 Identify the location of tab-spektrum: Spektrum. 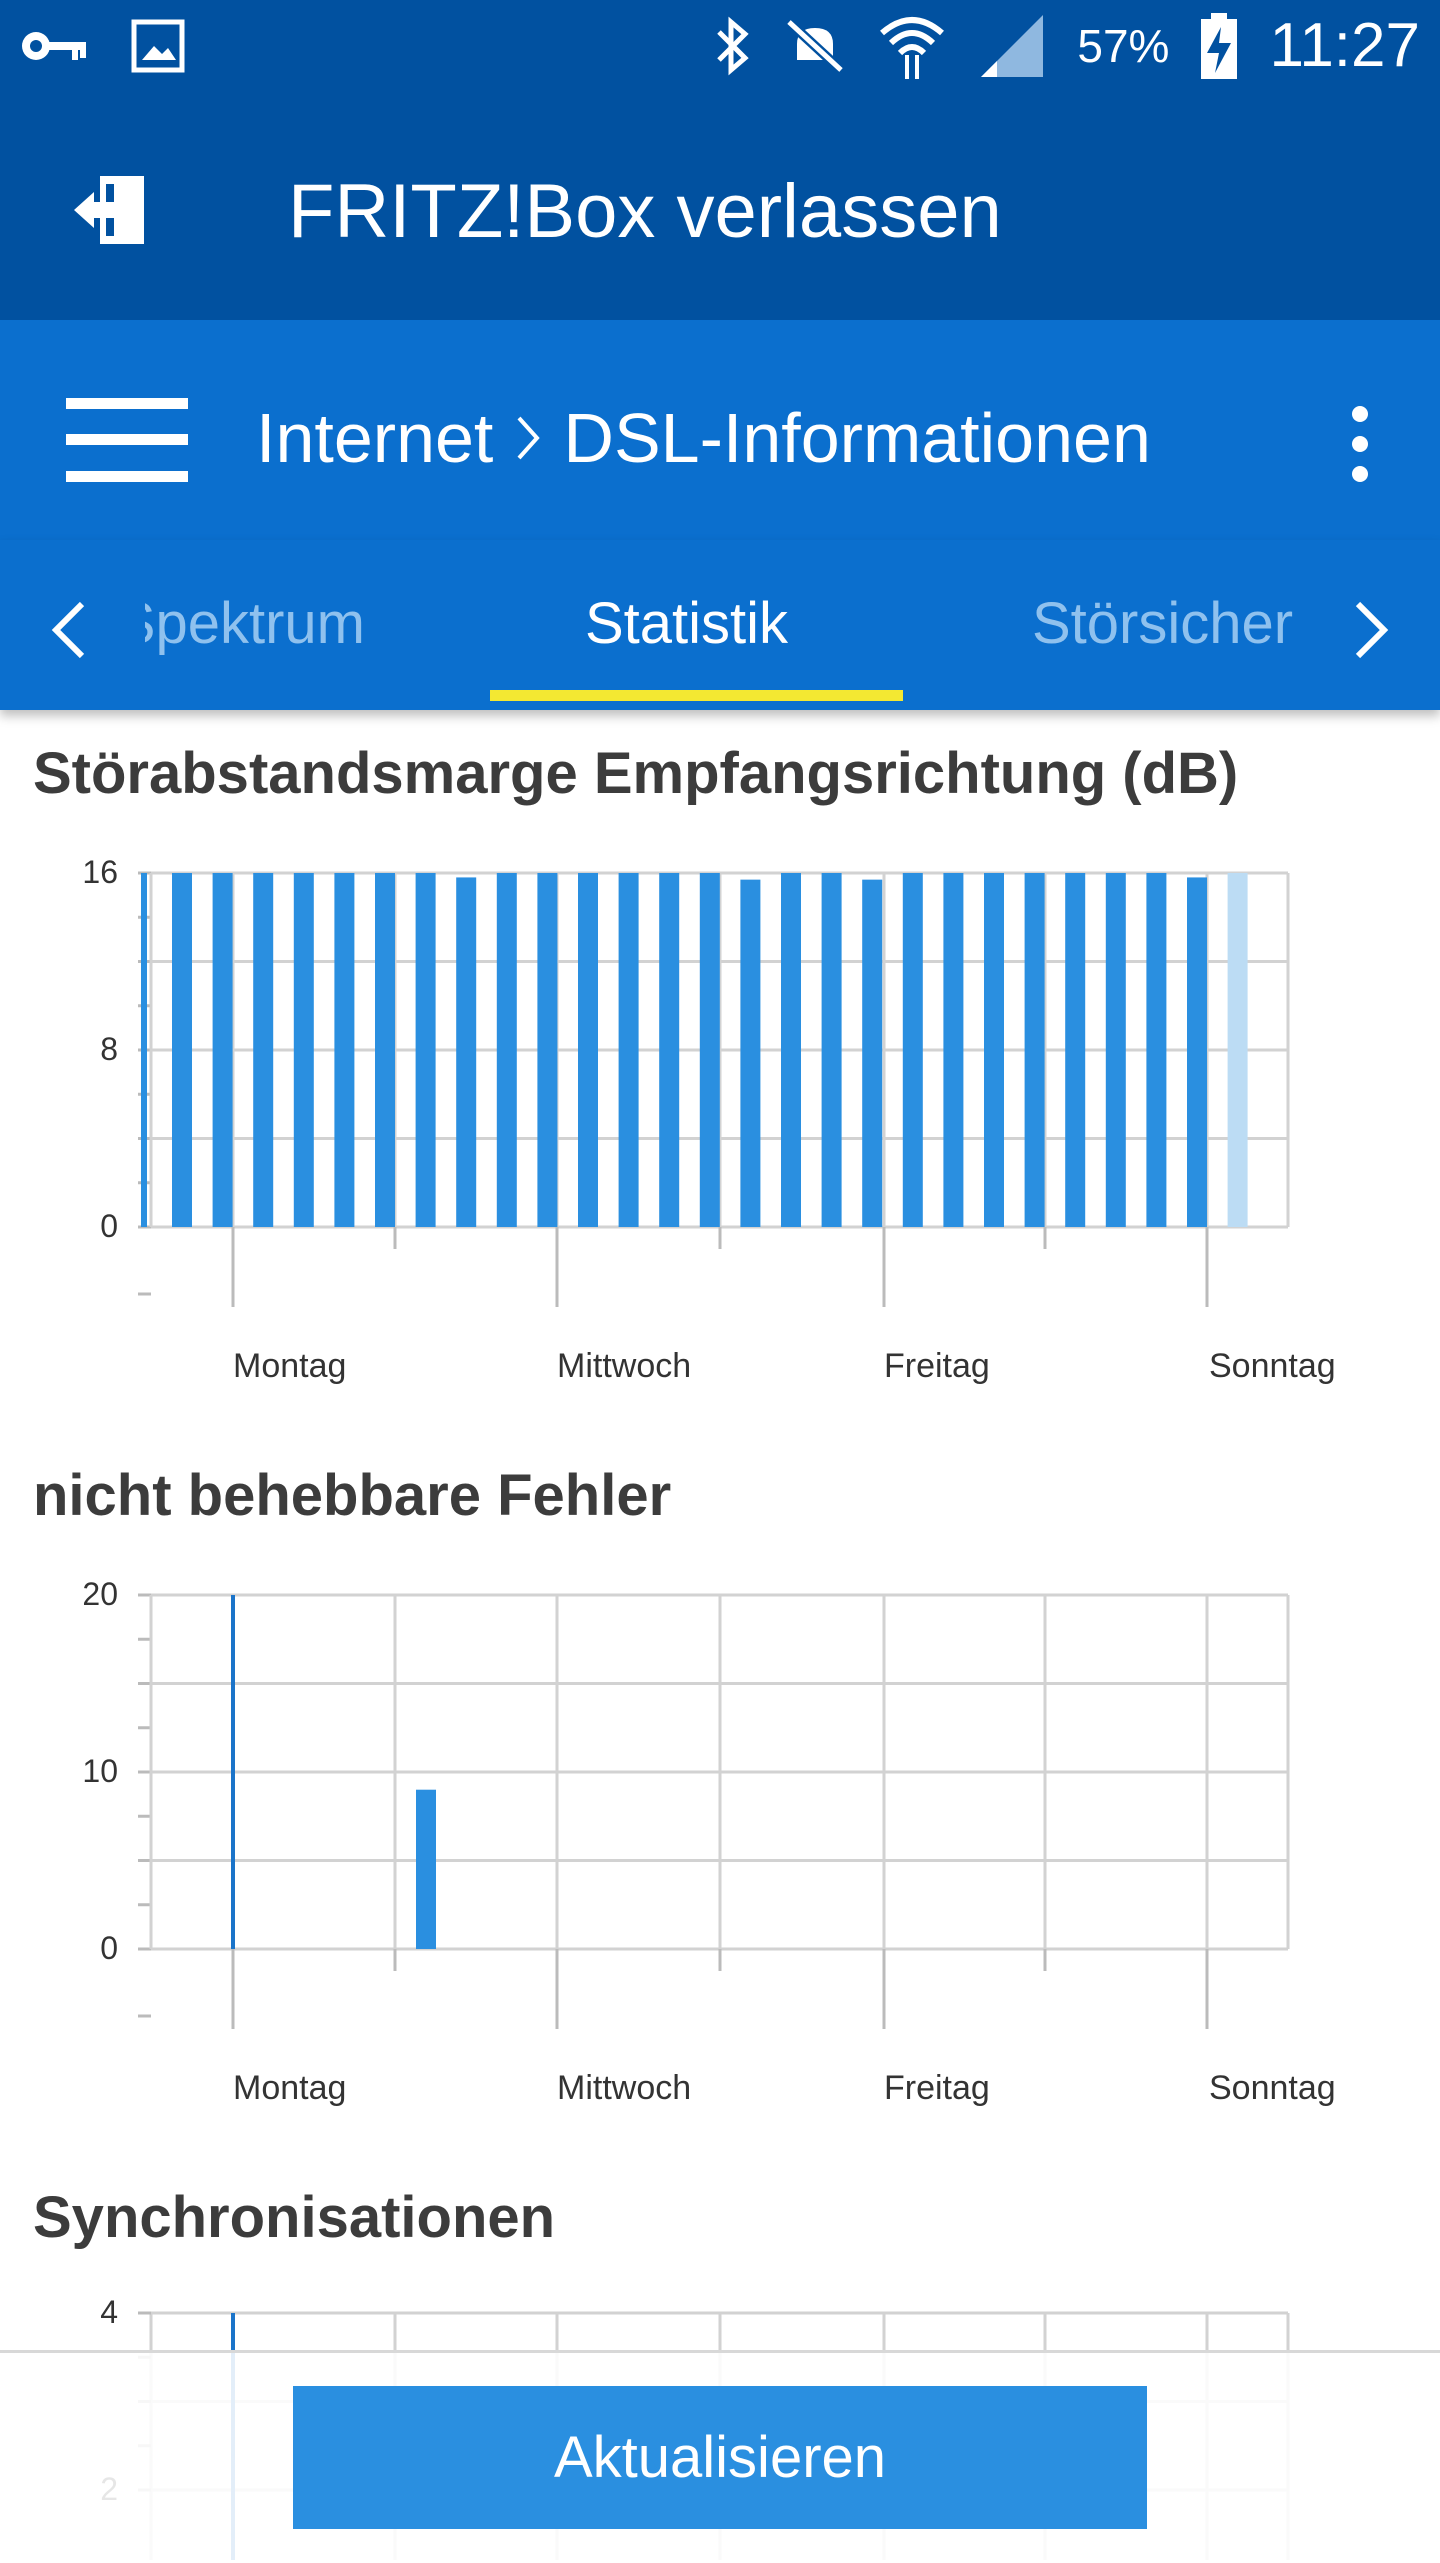
(255, 623).